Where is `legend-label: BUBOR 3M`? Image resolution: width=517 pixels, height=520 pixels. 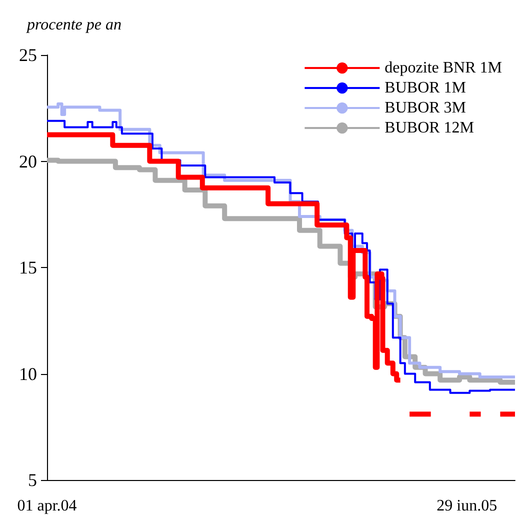
legend-label: BUBOR 3M is located at coordinates (425, 108).